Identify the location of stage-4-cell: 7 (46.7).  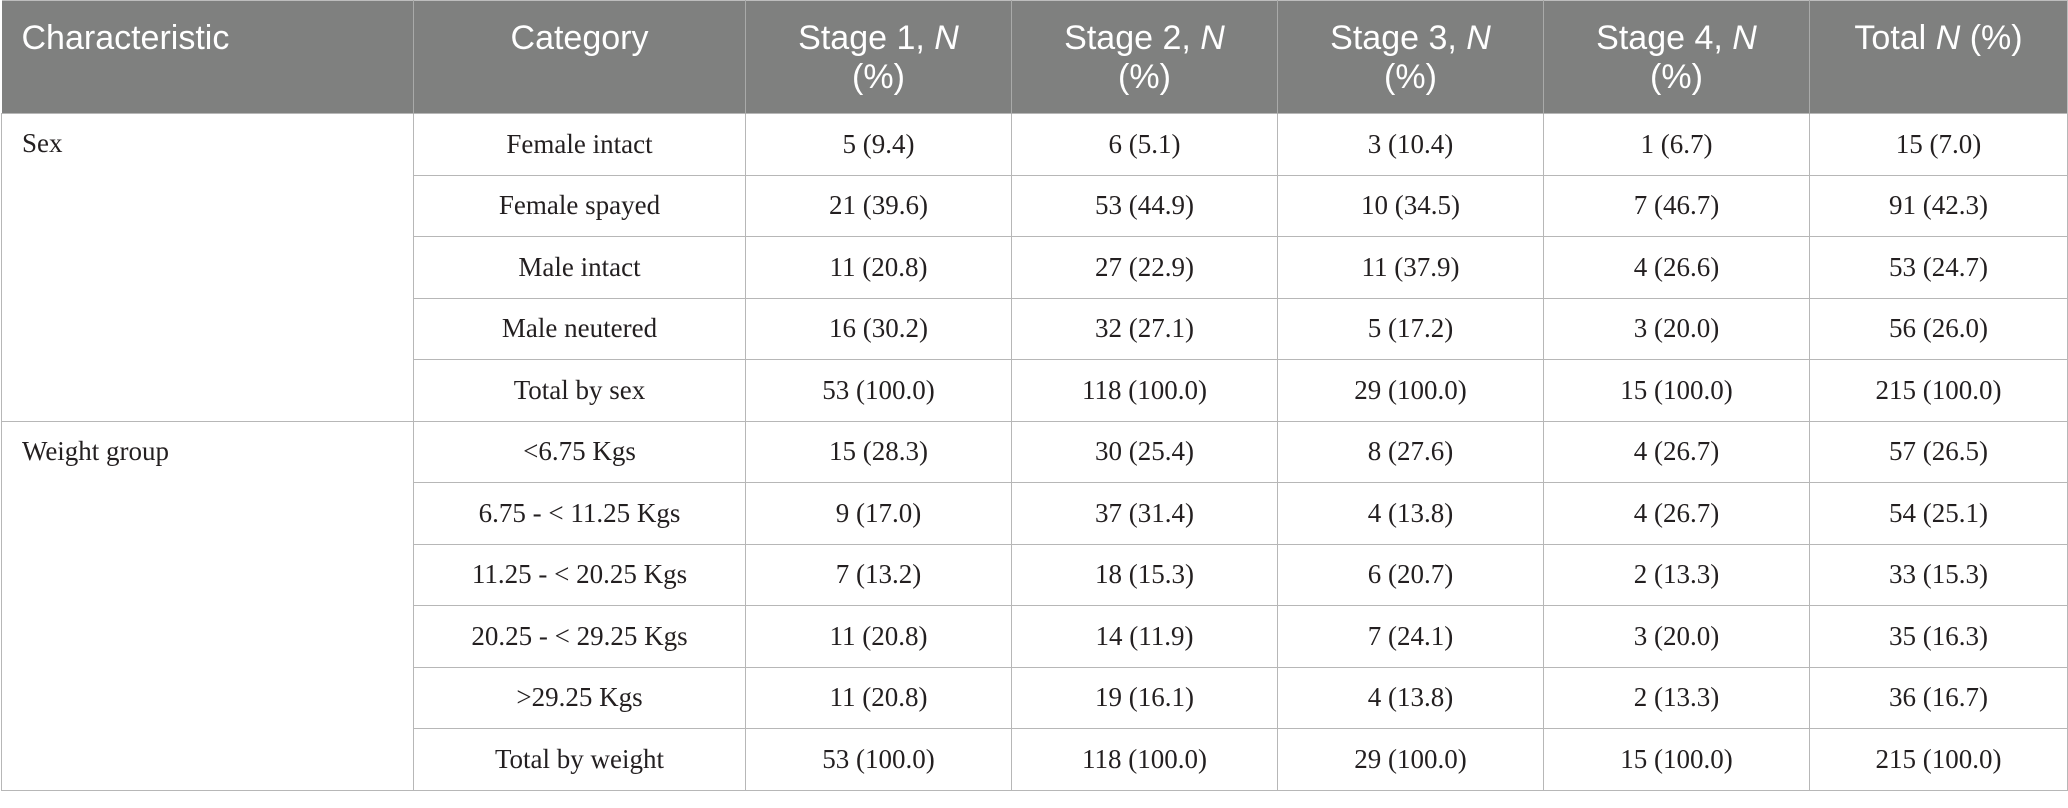
(1676, 205).